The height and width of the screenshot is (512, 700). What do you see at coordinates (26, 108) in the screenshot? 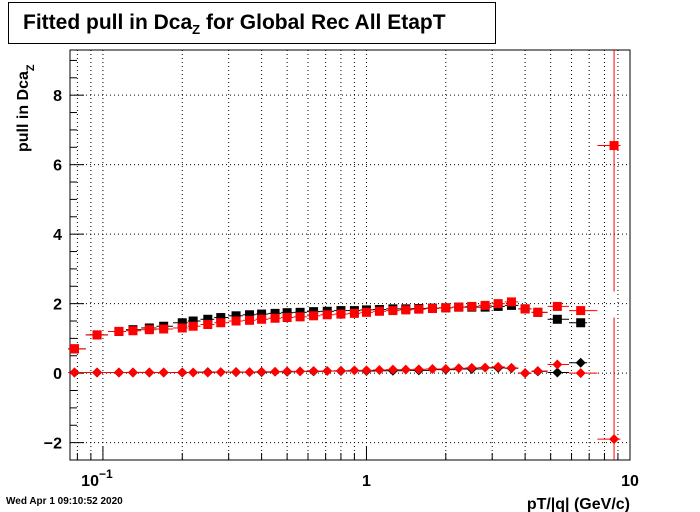
I see `y-axis-label: pull in DcaZ` at bounding box center [26, 108].